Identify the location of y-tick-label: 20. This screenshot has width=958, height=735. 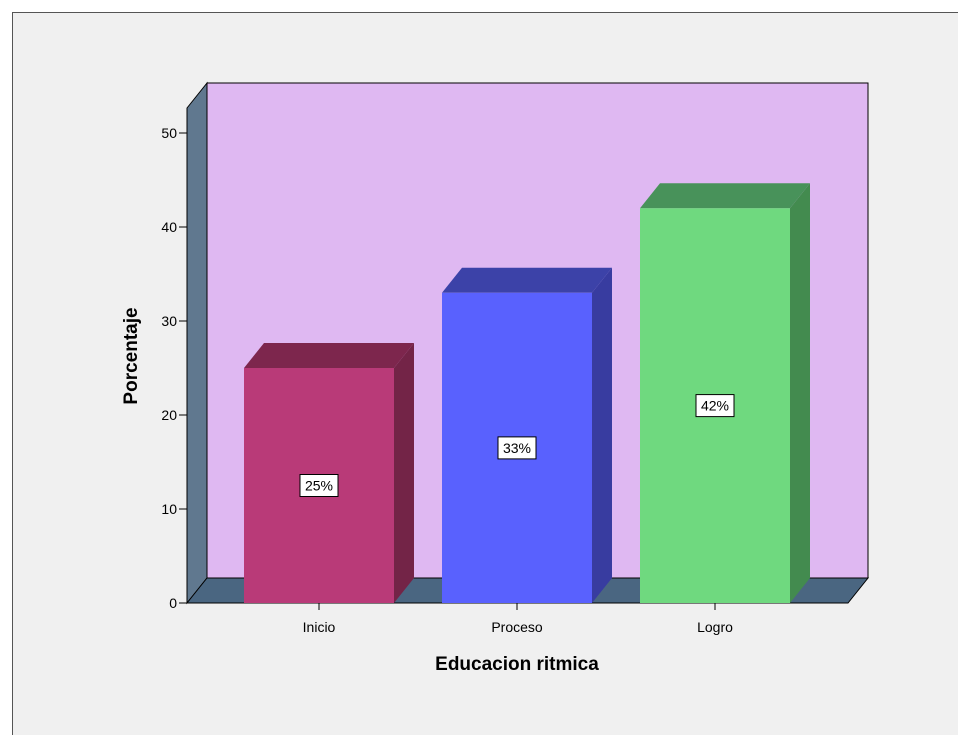
(169, 415).